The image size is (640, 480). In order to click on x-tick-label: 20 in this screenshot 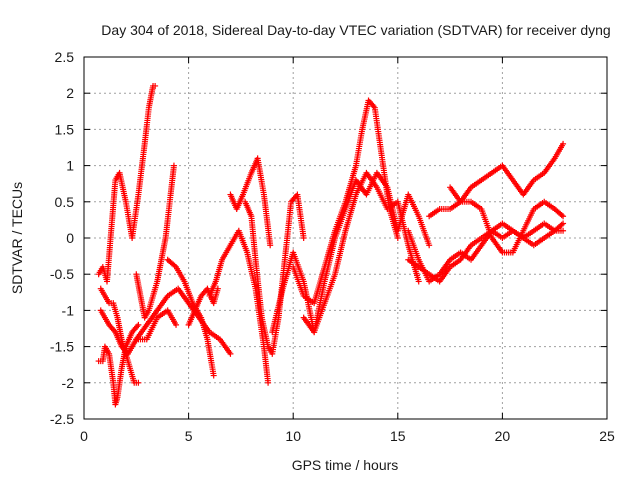, I will do `click(503, 436)`.